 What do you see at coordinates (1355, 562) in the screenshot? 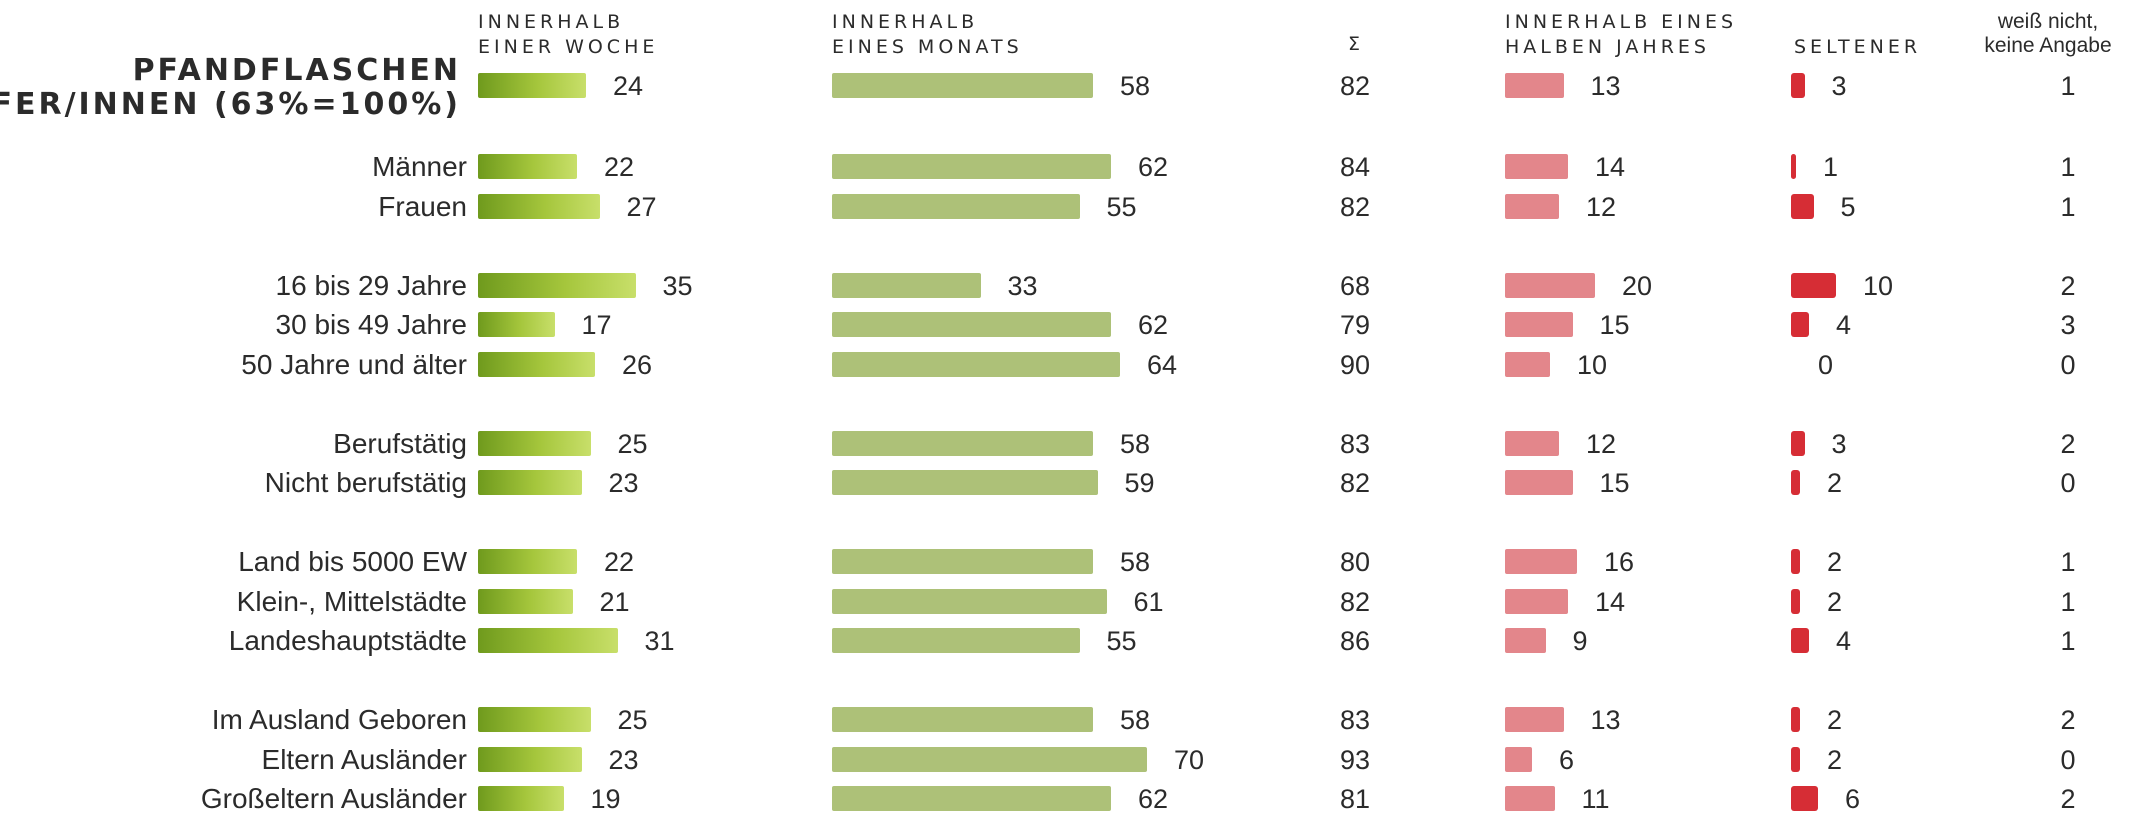
I see `sum-value: 80` at bounding box center [1355, 562].